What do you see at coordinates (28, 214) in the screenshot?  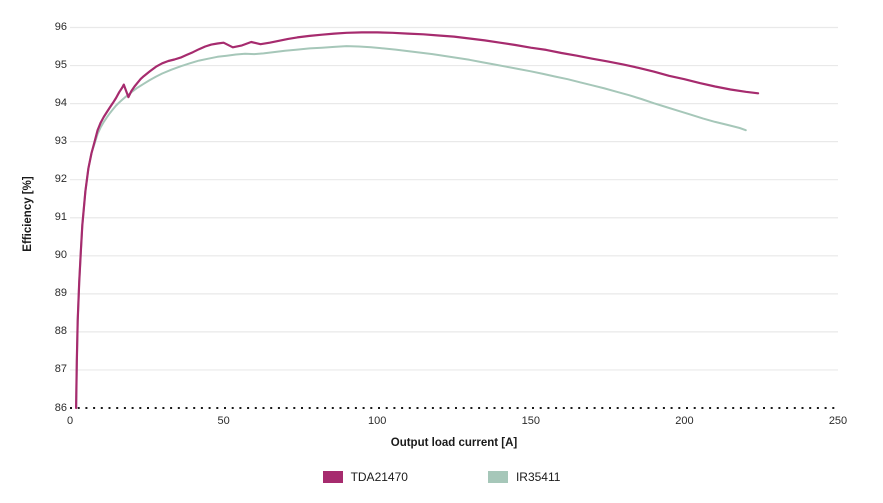 I see `y-axis-title: Efficiency [%]` at bounding box center [28, 214].